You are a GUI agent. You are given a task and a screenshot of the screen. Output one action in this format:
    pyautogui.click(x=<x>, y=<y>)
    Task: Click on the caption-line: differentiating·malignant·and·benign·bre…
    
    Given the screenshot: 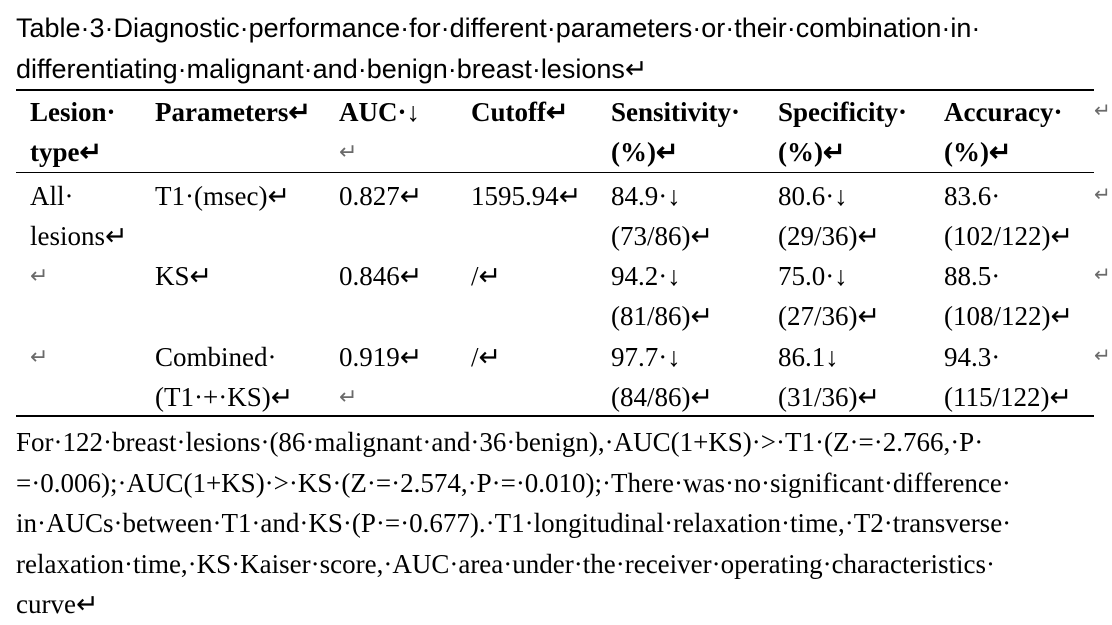 What is the action you would take?
    pyautogui.click(x=332, y=69)
    